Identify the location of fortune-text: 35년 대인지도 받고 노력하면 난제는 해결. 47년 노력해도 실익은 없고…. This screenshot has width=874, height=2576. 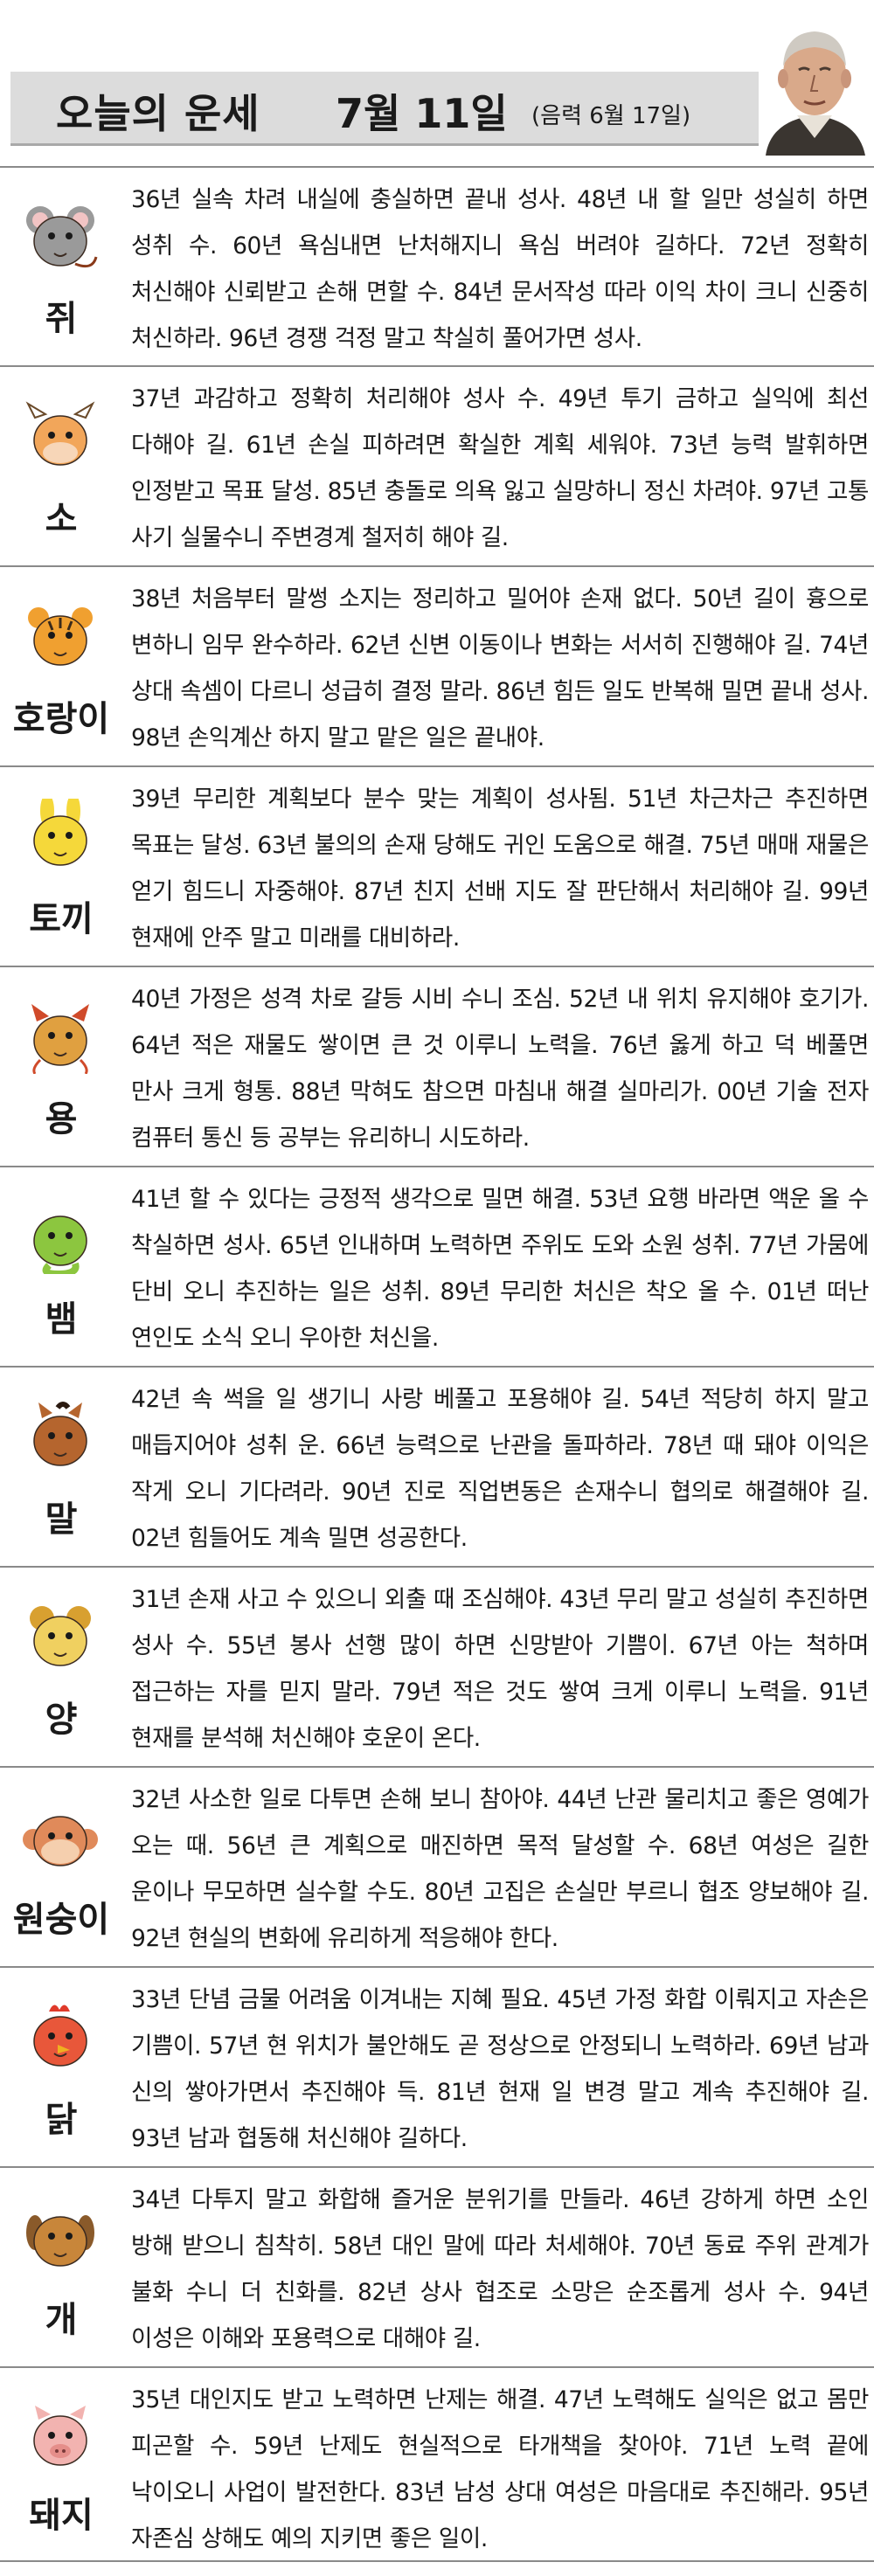
(500, 2469).